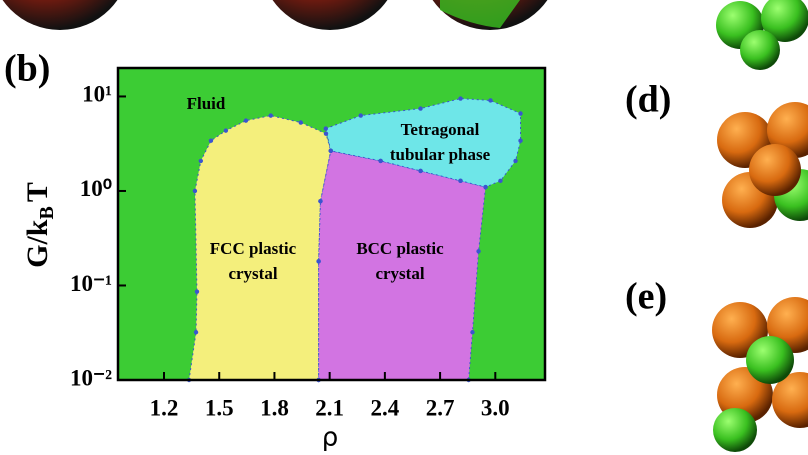 This screenshot has height=455, width=808. What do you see at coordinates (253, 248) in the screenshot?
I see `region-label: FCC plastic` at bounding box center [253, 248].